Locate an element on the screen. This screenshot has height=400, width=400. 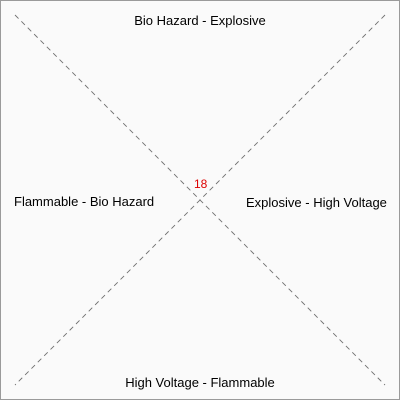
quadrant-label-top: Bio Hazard - Explosive is located at coordinates (200, 20).